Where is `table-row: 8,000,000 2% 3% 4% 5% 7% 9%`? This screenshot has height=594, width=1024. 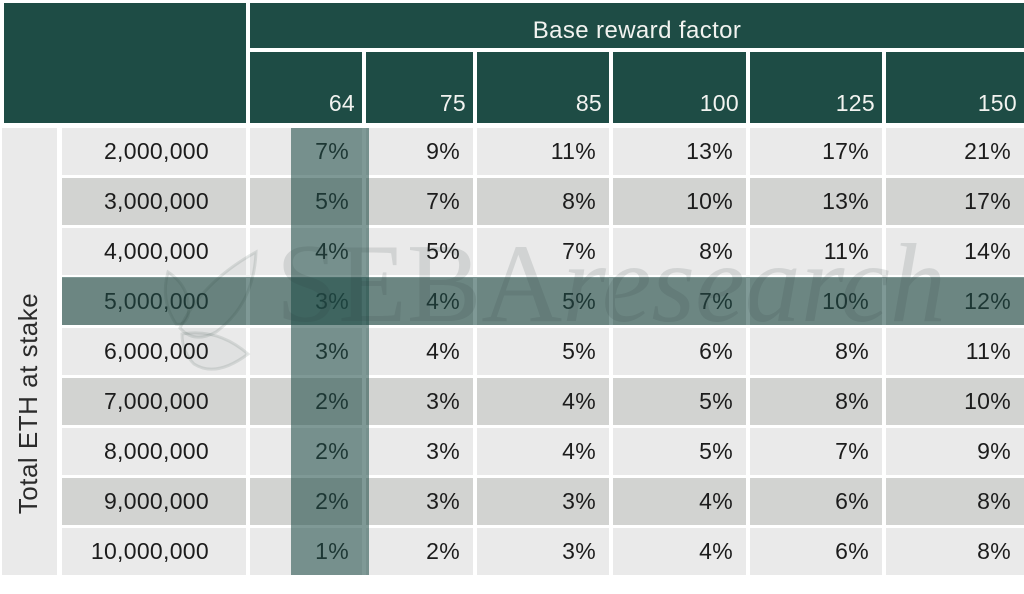
table-row: 8,000,000 2% 3% 4% 5% 7% 9% is located at coordinates (543, 451).